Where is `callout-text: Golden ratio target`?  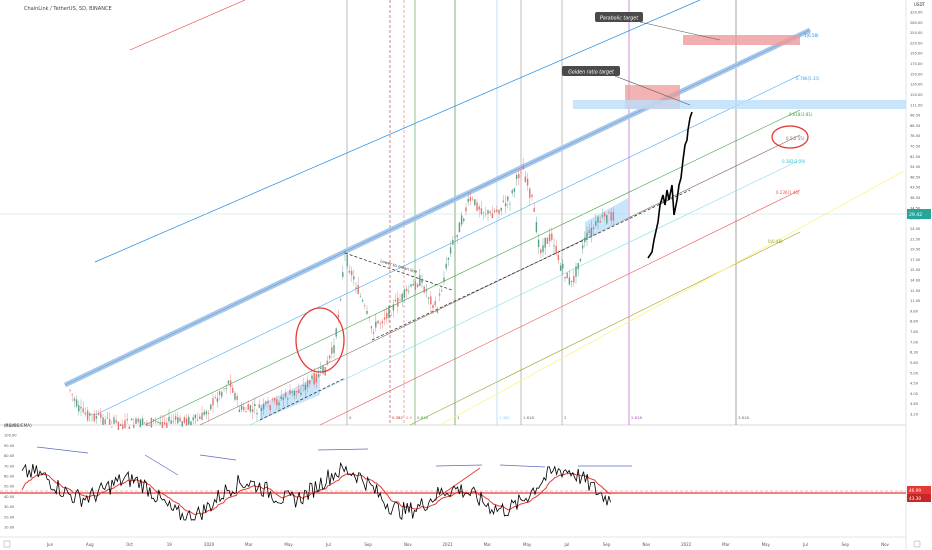 callout-text: Golden ratio target is located at coordinates (591, 72).